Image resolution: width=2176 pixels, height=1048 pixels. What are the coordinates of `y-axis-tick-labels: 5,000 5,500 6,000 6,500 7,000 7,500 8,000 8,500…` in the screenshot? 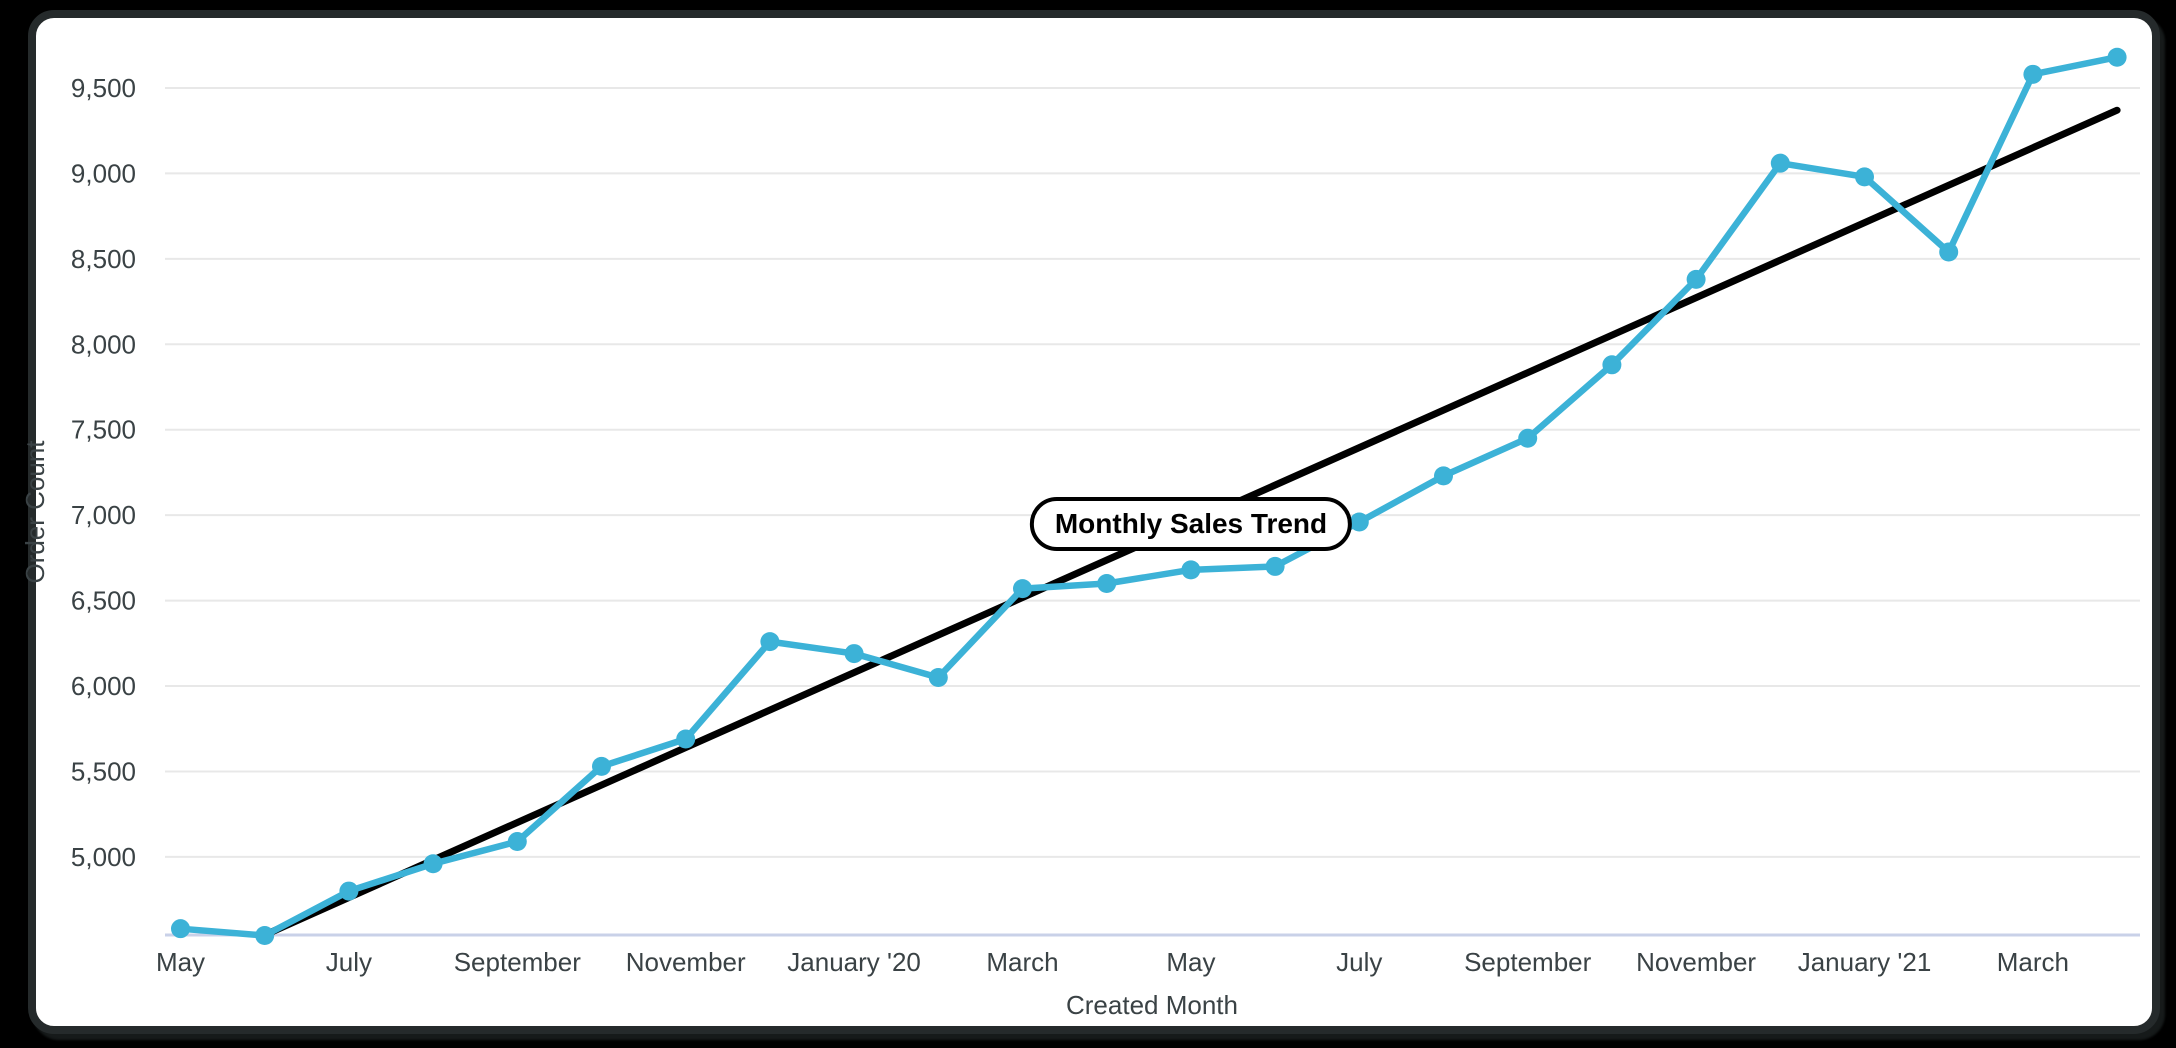 It's located at (103, 472).